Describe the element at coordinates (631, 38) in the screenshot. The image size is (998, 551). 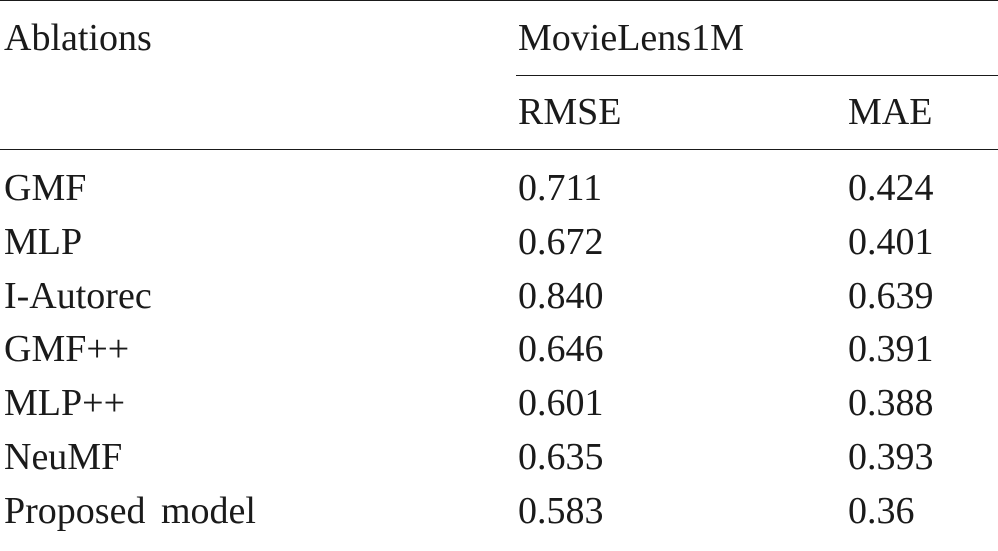
I see `header-movielens1m: MovieLens1M` at that location.